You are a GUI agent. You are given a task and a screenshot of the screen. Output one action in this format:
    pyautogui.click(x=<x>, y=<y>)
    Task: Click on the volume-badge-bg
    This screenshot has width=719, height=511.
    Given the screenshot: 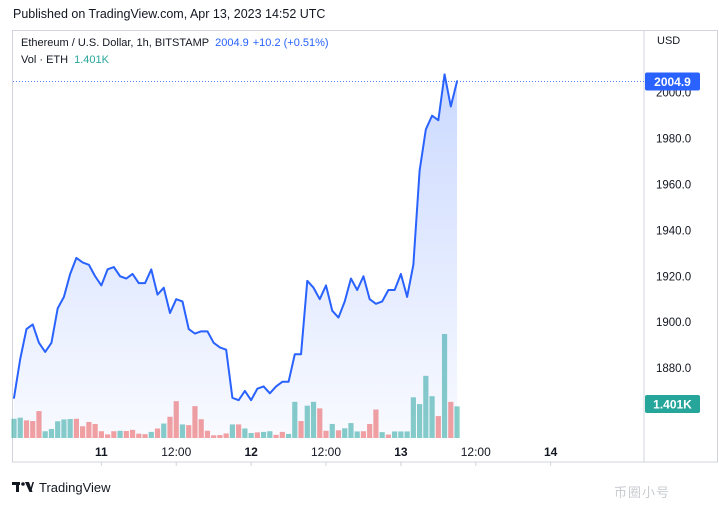 What is the action you would take?
    pyautogui.click(x=672, y=404)
    